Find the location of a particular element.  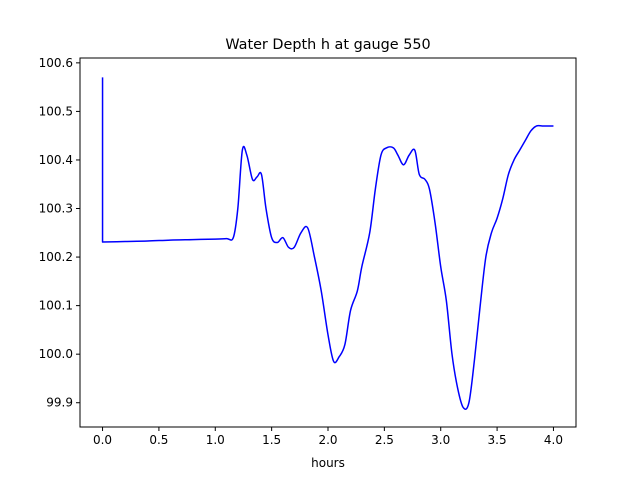

x-tick-label: 0.5 is located at coordinates (158, 440).